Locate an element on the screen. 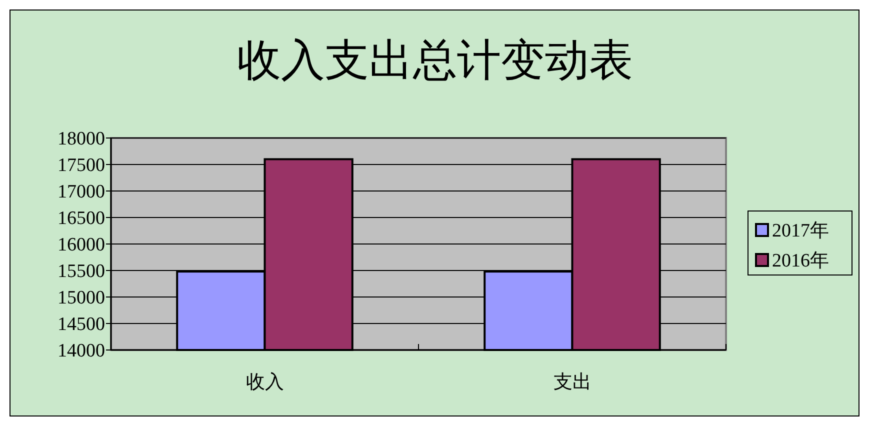  x-tick-label: 支出 is located at coordinates (572, 382).